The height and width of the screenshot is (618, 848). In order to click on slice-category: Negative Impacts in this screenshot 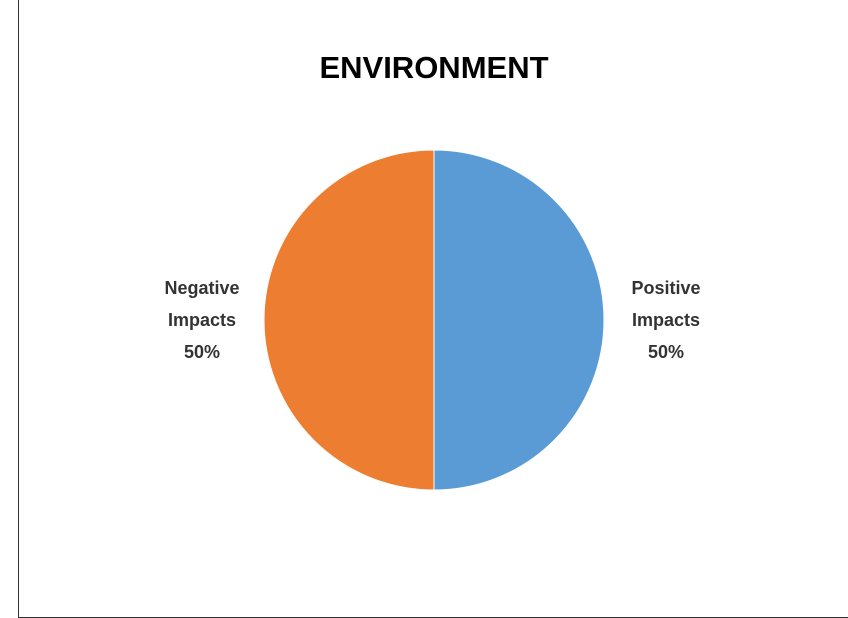, I will do `click(202, 304)`.